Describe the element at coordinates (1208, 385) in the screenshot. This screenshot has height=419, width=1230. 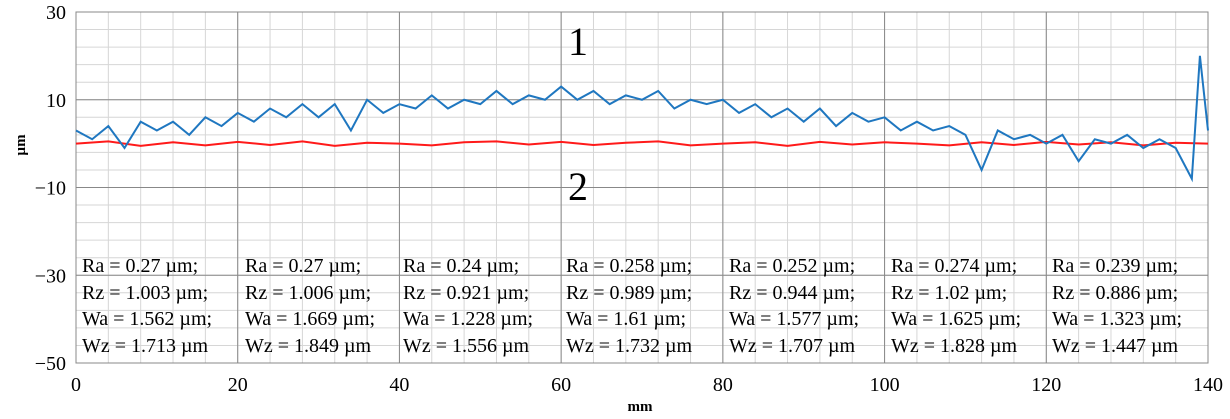
I see `x-tick-label: 140` at that location.